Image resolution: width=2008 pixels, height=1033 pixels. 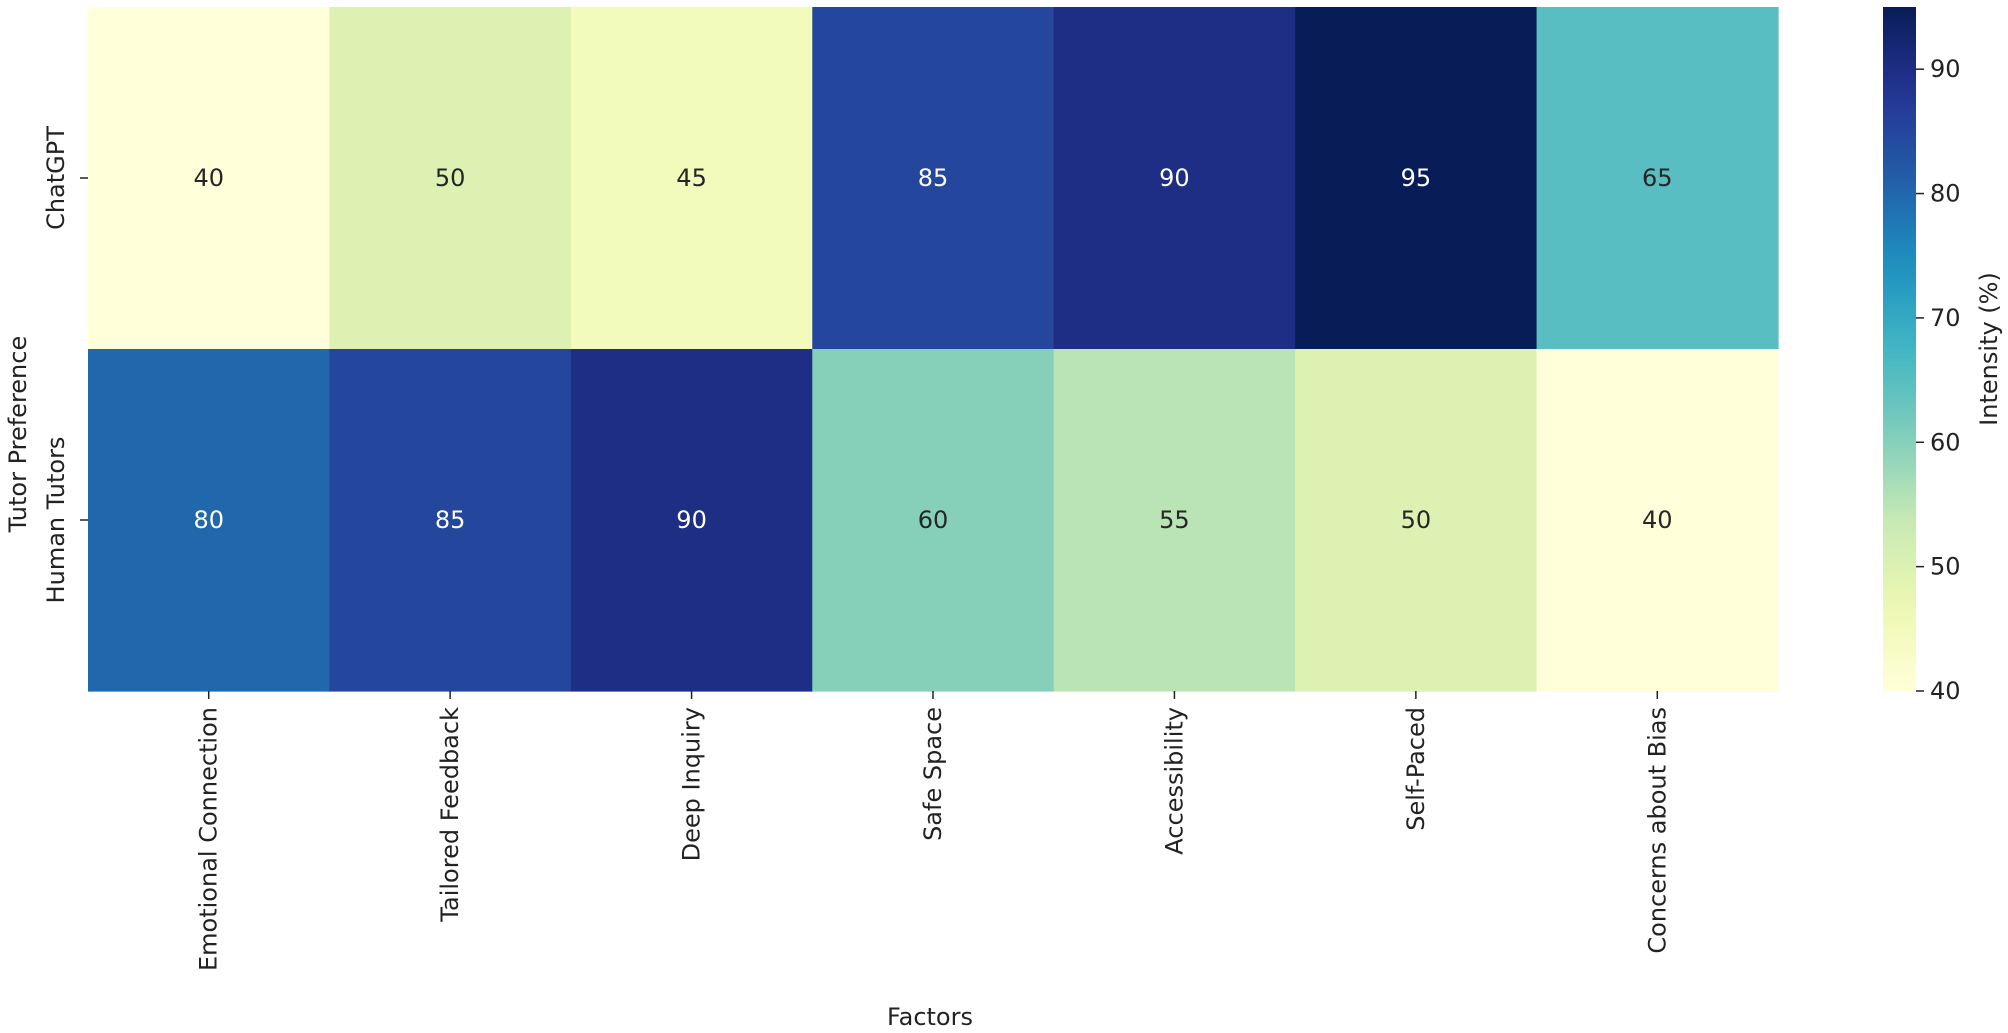 What do you see at coordinates (18, 434) in the screenshot?
I see `y-axis-label: Tutor Preference` at bounding box center [18, 434].